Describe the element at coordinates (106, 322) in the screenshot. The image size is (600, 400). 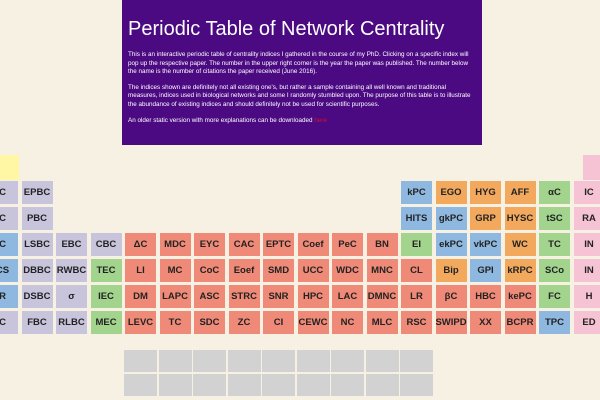
I see `index-cell: MEC` at that location.